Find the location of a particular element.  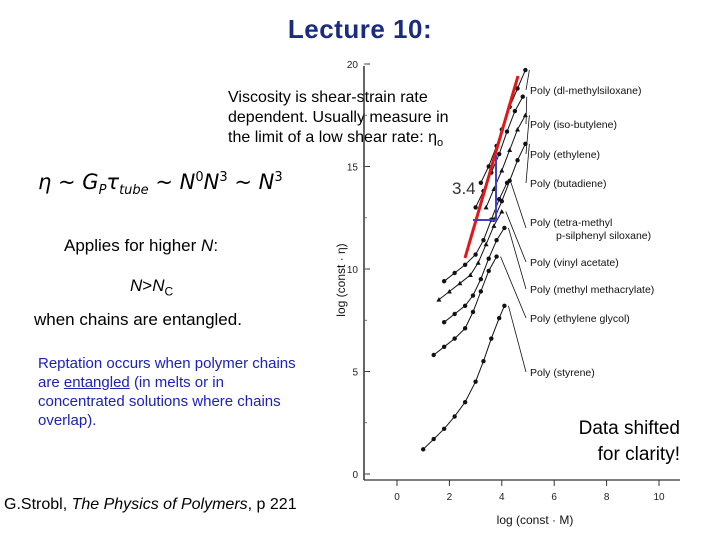

slope-triangle is located at coordinates (485, 188).